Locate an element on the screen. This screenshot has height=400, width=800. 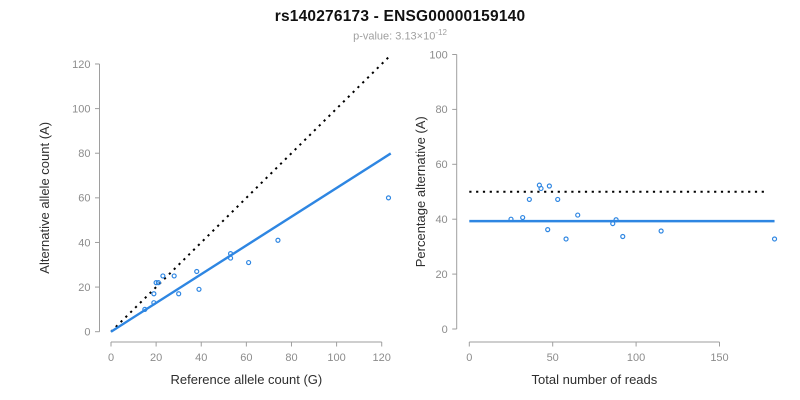
x-axis-title: Reference allele count (G) is located at coordinates (246, 379).